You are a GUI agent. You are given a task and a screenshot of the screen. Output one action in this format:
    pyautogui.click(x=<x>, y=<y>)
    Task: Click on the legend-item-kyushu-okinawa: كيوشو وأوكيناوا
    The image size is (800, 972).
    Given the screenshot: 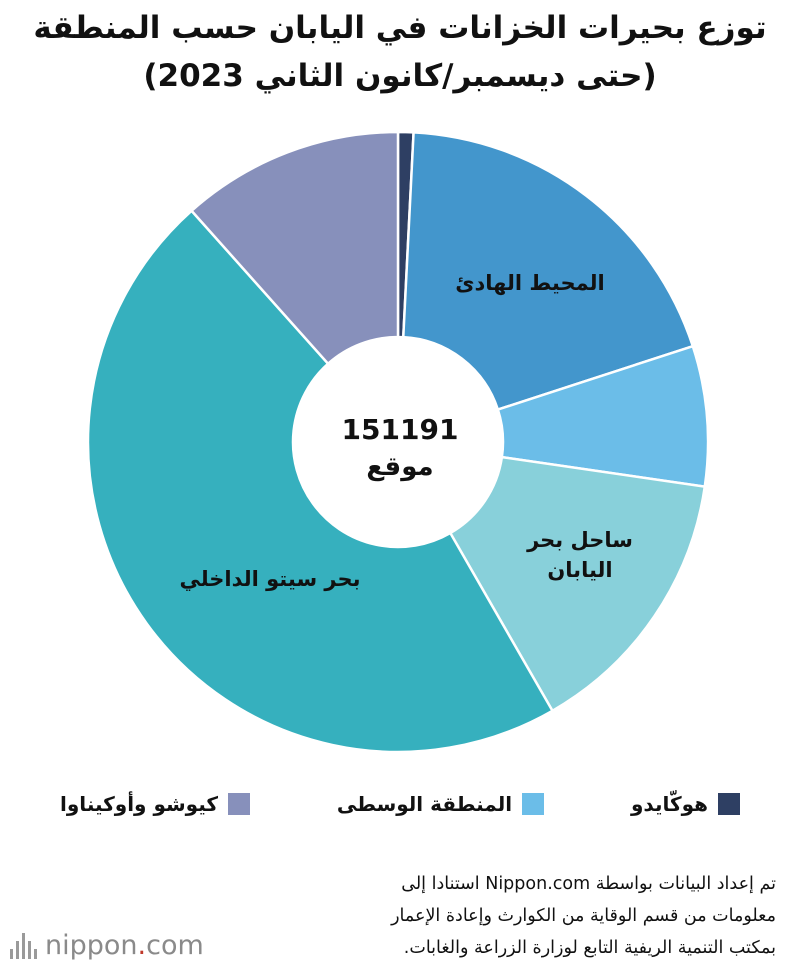 What is the action you would take?
    pyautogui.click(x=155, y=804)
    